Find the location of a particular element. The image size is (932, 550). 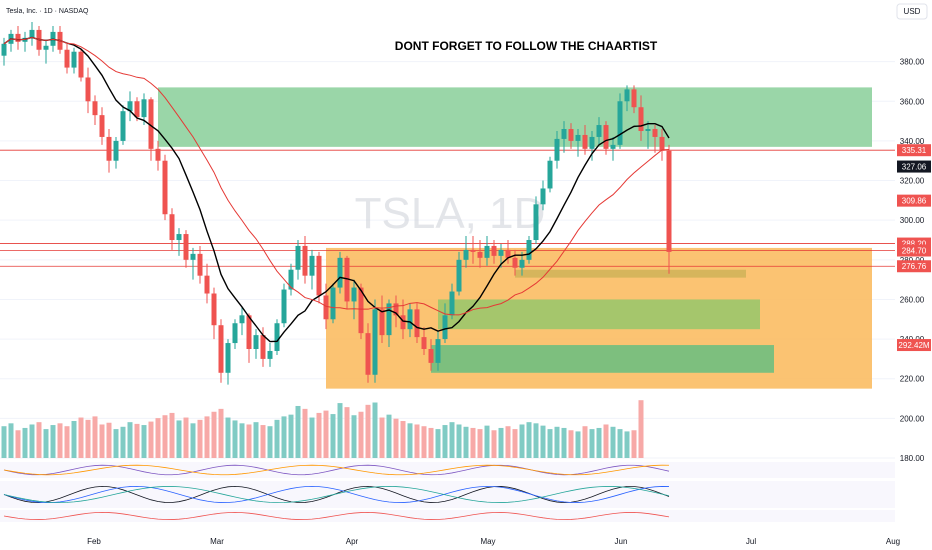

price-label-text: 335.31 is located at coordinates (914, 150).